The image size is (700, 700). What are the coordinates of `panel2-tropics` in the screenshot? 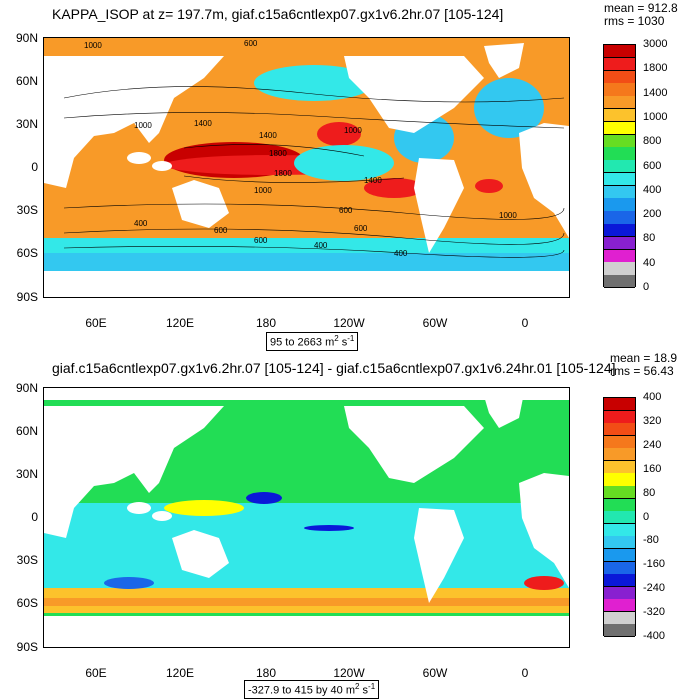 It's located at (306, 545).